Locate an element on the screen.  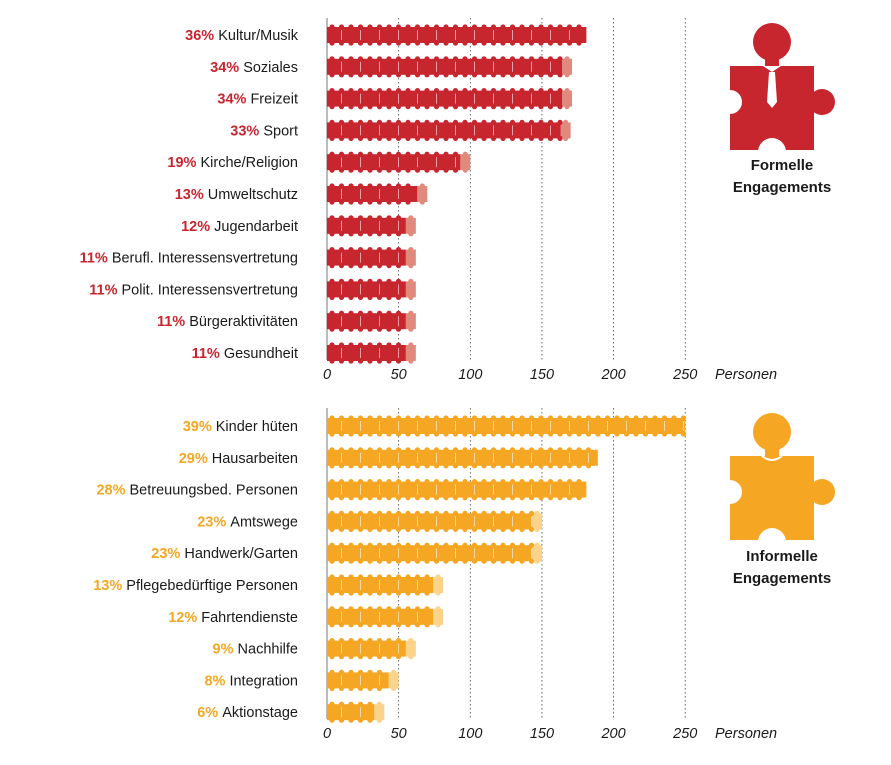
category-name: Soziales is located at coordinates (270, 68).